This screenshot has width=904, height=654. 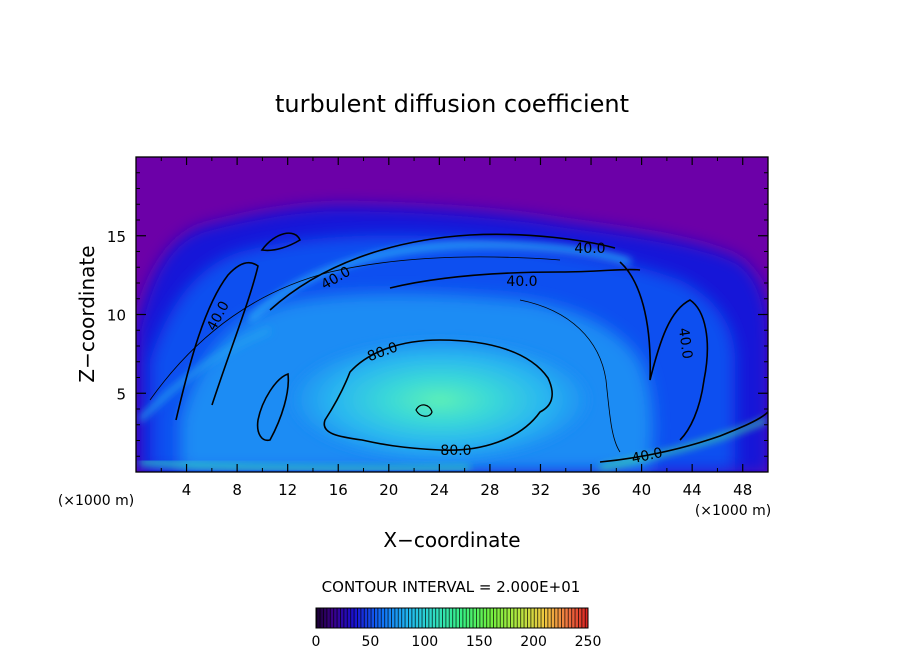 What do you see at coordinates (590, 490) in the screenshot?
I see `x-tick-label: 36` at bounding box center [590, 490].